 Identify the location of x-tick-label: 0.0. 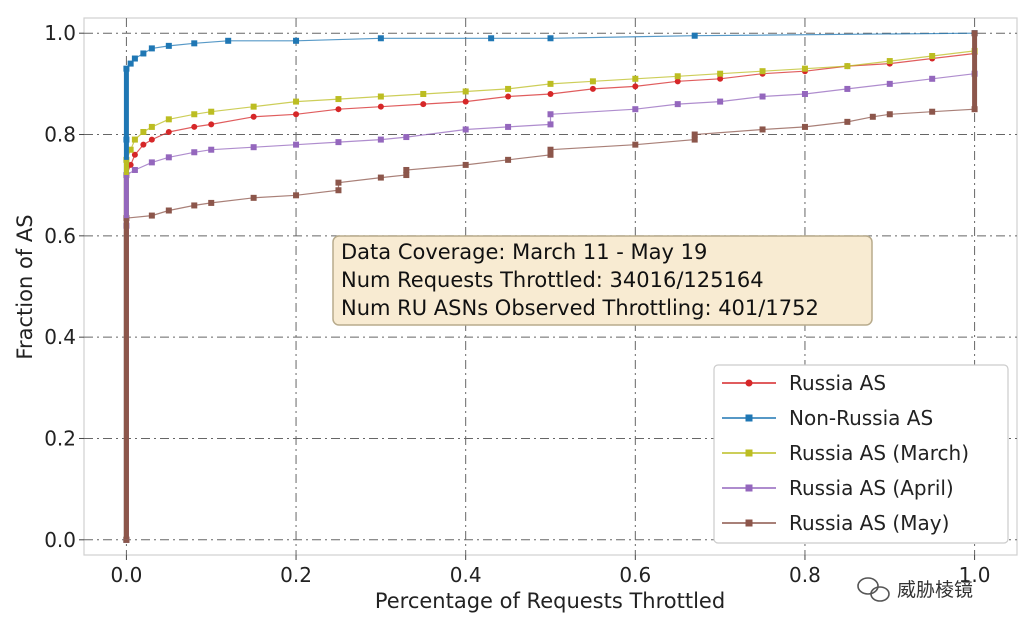
(127, 575).